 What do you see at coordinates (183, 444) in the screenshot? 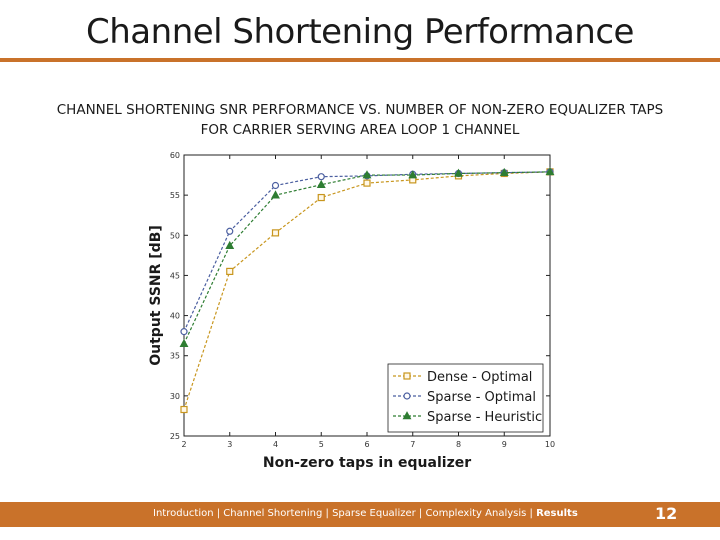
I see `x-tick-label: 2` at bounding box center [183, 444].